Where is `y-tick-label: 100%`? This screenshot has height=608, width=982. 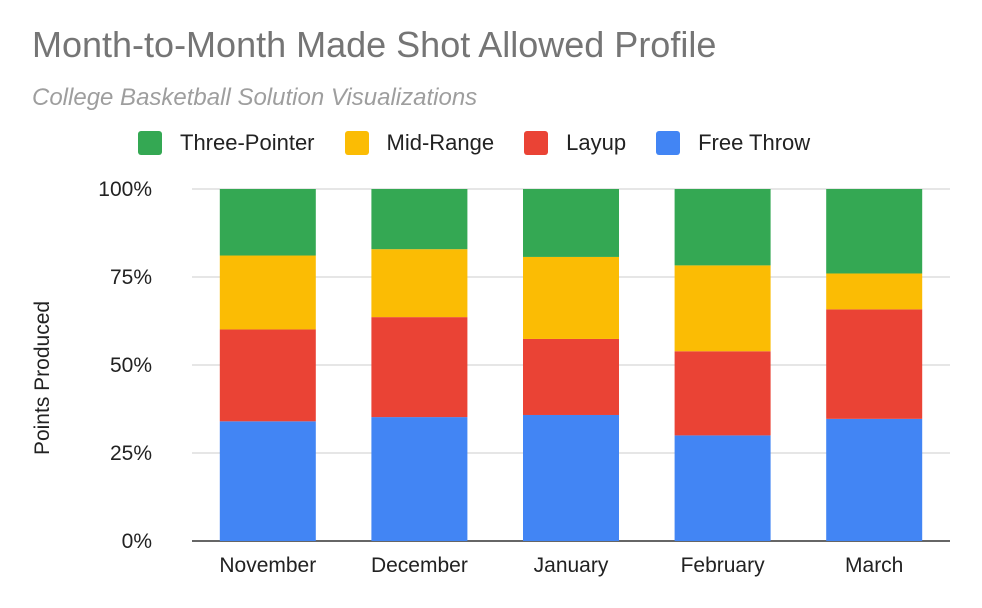
y-tick-label: 100% is located at coordinates (125, 189).